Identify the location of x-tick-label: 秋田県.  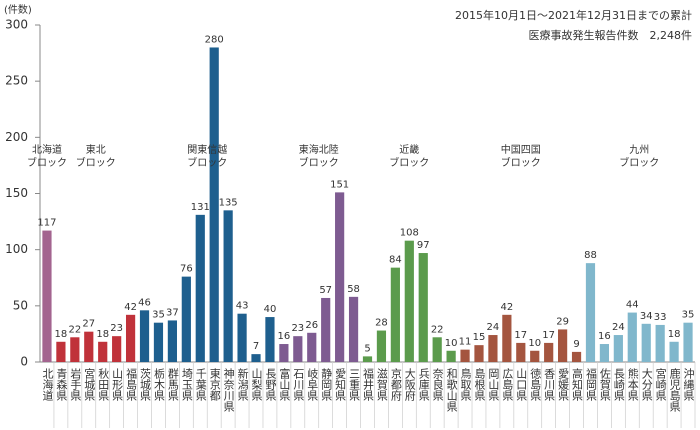
(103, 384).